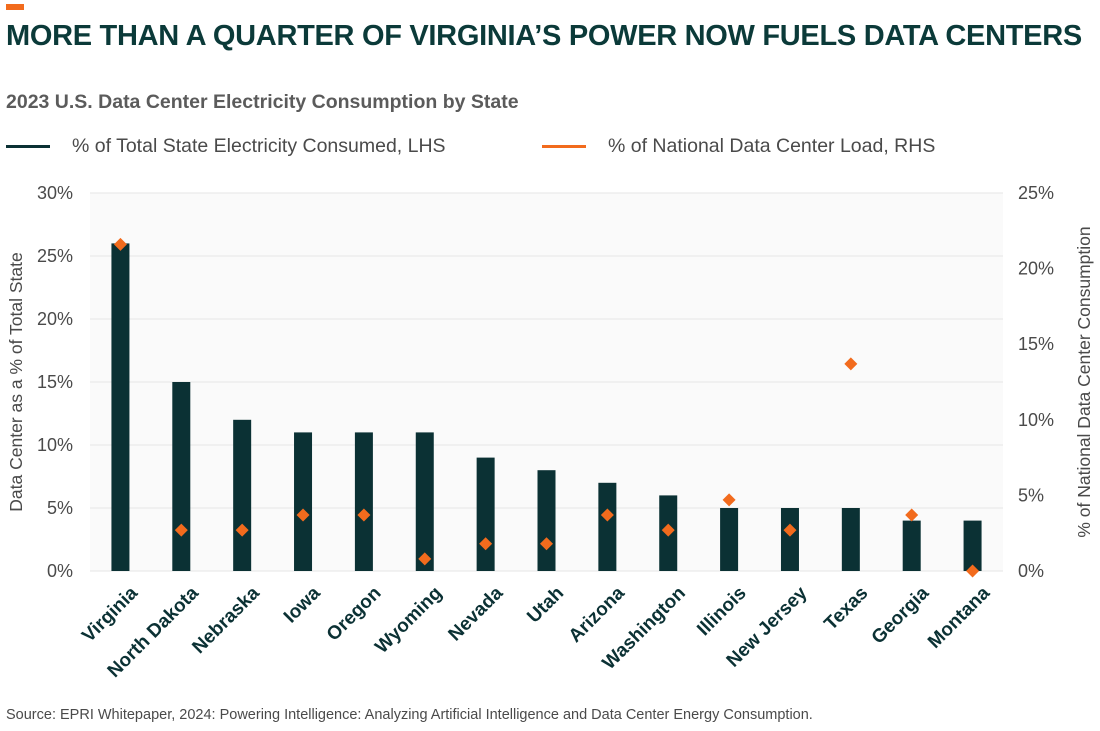 This screenshot has height=731, width=1100. I want to click on x-tick-label: Texas, so click(846, 609).